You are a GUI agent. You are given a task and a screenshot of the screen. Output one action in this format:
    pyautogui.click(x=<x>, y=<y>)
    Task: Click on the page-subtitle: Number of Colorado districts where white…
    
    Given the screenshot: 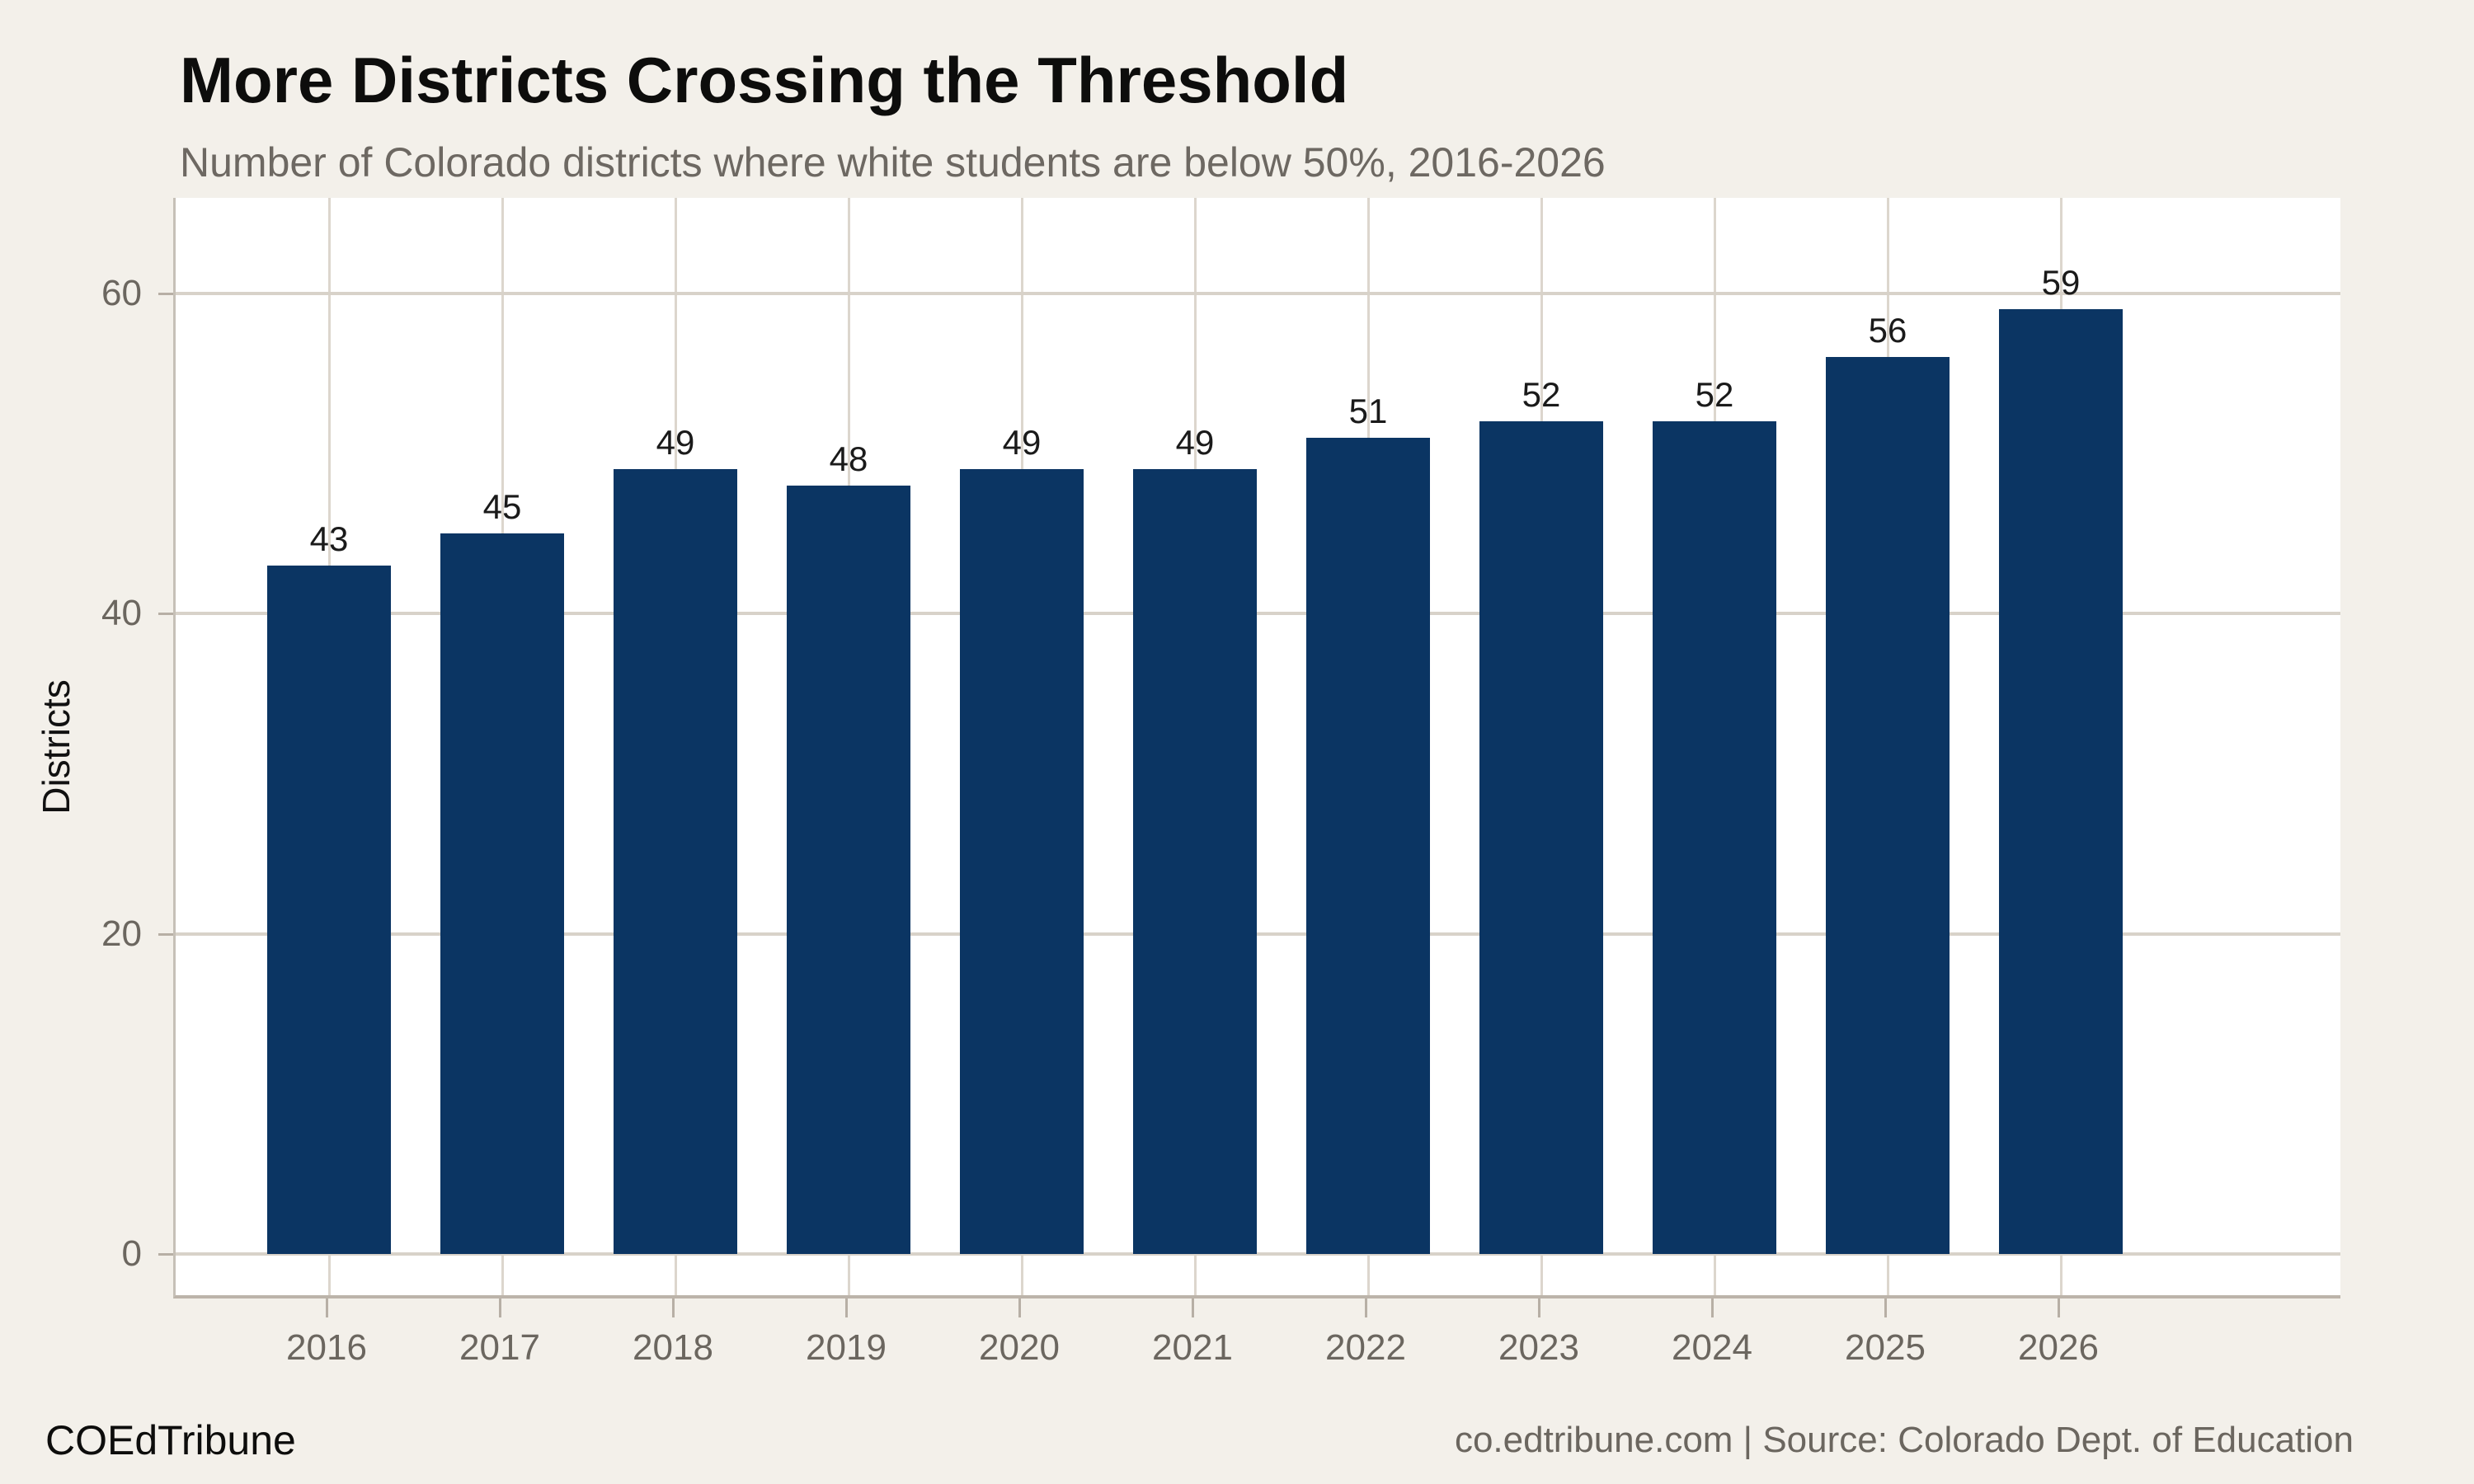 What is the action you would take?
    pyautogui.click(x=893, y=162)
    